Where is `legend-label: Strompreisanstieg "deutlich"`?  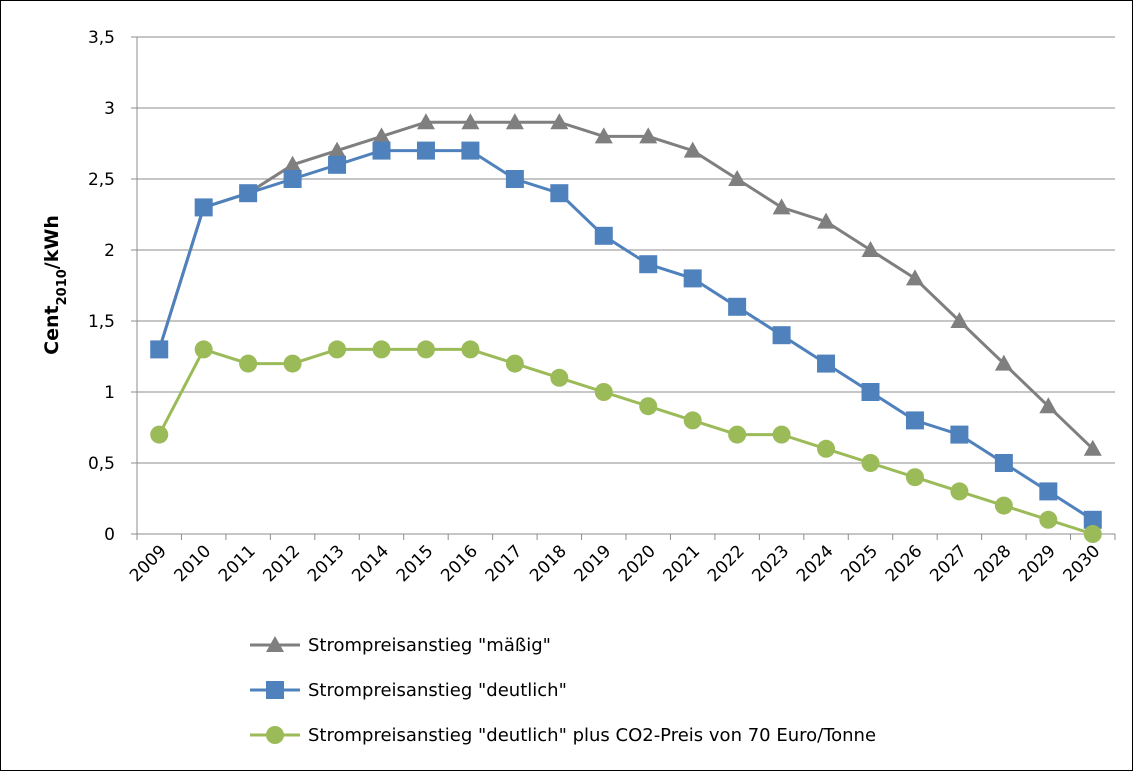 legend-label: Strompreisanstieg "deutlich" is located at coordinates (437, 690).